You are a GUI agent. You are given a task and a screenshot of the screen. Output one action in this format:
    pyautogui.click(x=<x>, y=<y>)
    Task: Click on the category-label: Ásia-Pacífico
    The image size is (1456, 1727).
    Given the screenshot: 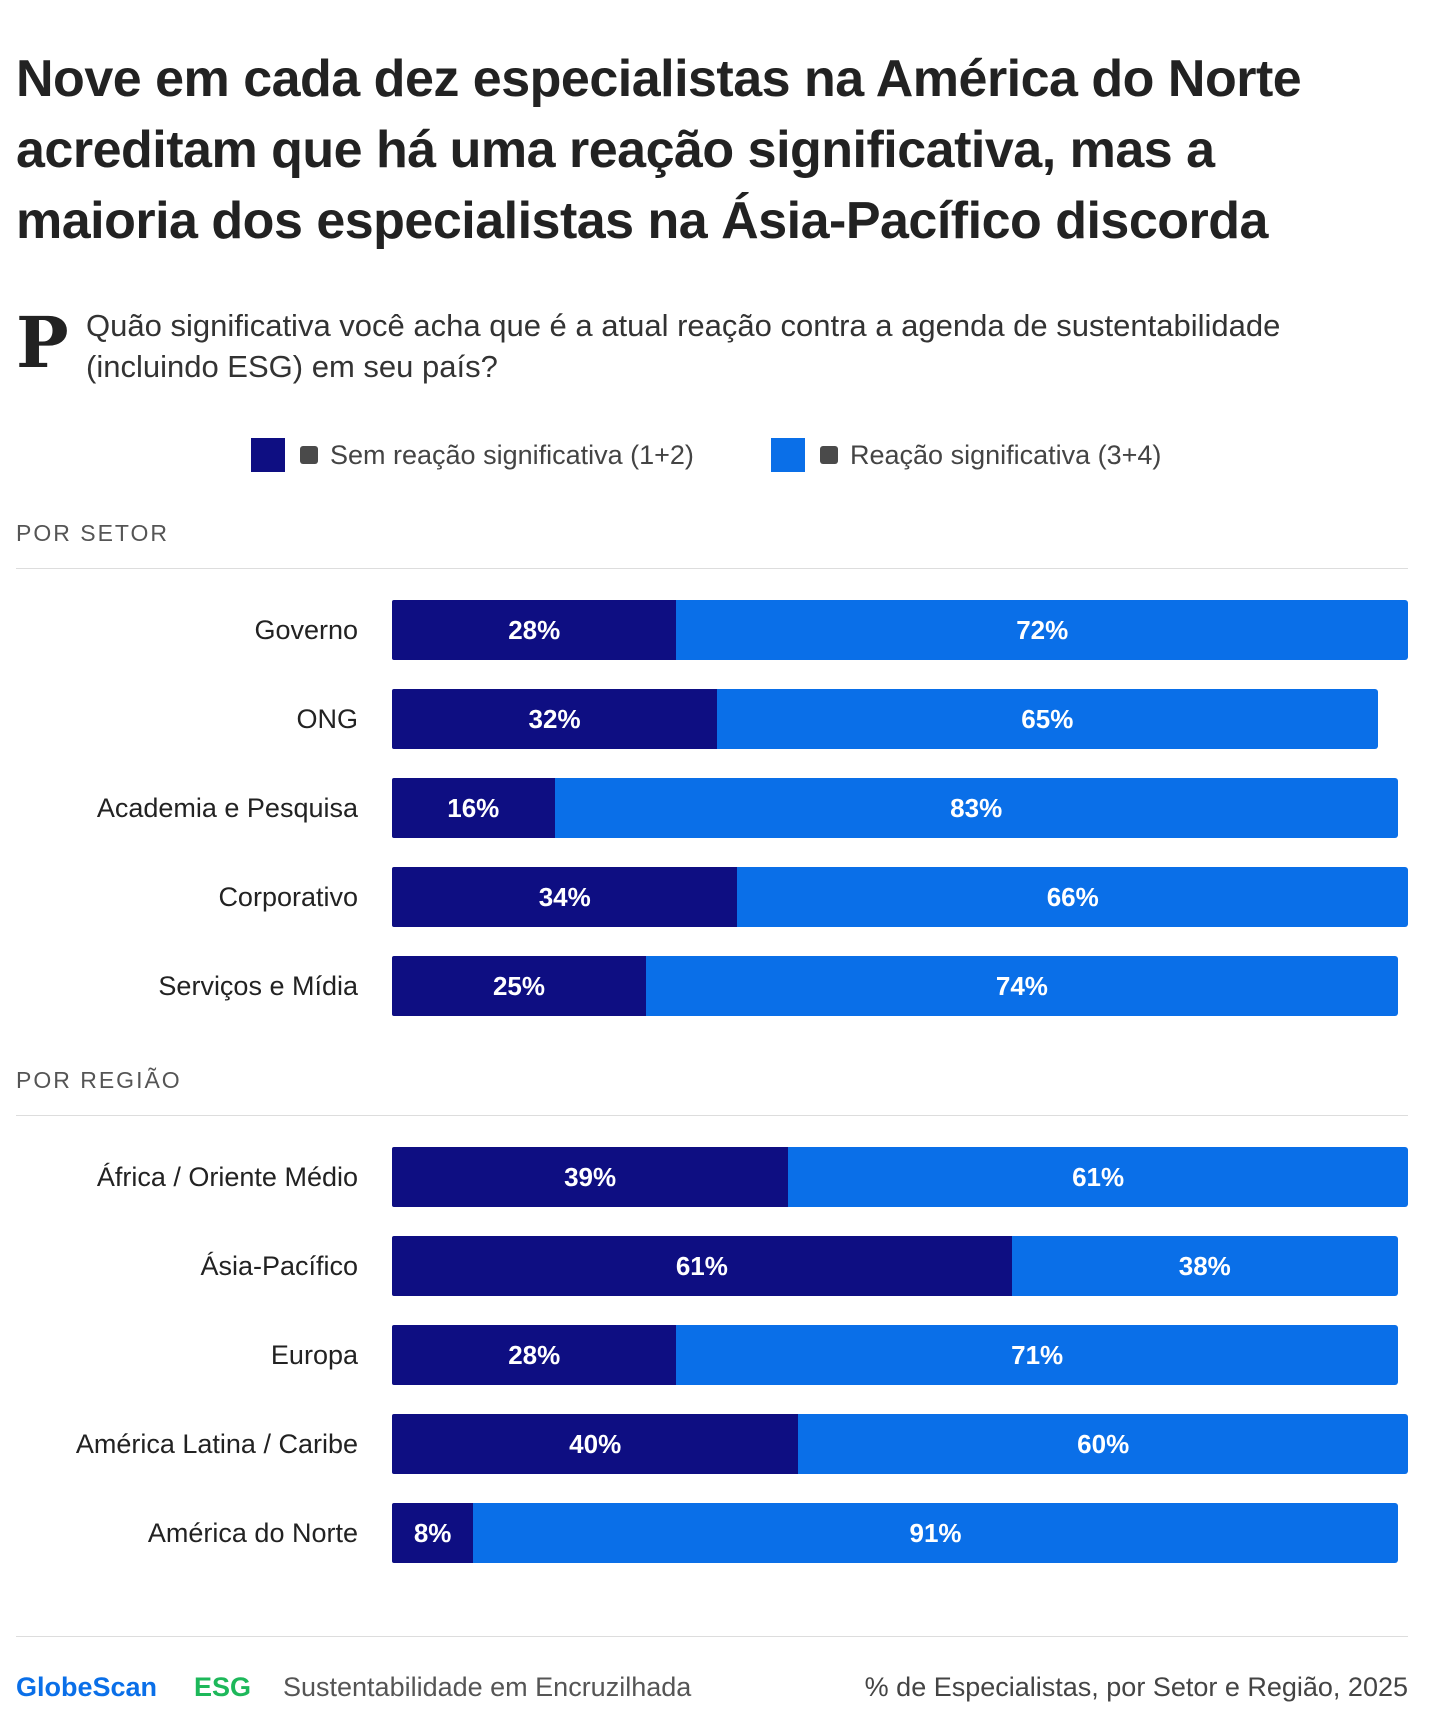 What is the action you would take?
    pyautogui.click(x=279, y=1266)
    